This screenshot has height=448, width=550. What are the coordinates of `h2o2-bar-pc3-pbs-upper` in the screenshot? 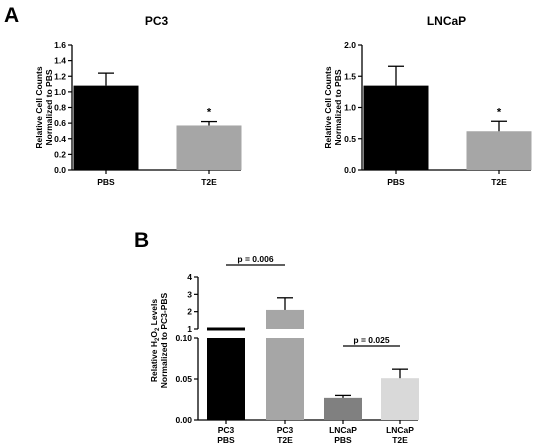 It's located at (226, 329).